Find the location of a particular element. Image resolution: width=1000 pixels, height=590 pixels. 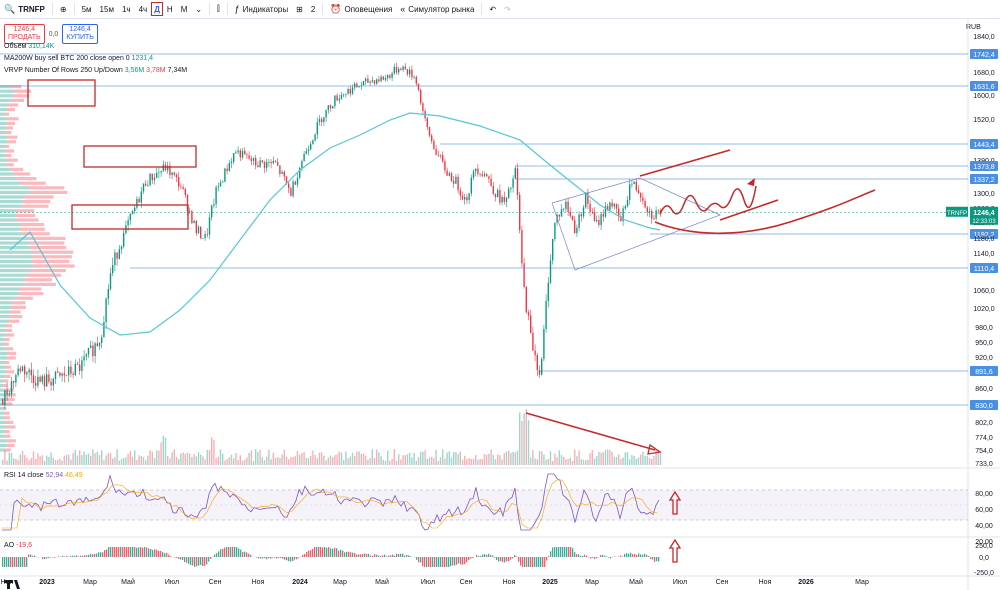

interval-dropdown: ⌄ is located at coordinates (198, 9).